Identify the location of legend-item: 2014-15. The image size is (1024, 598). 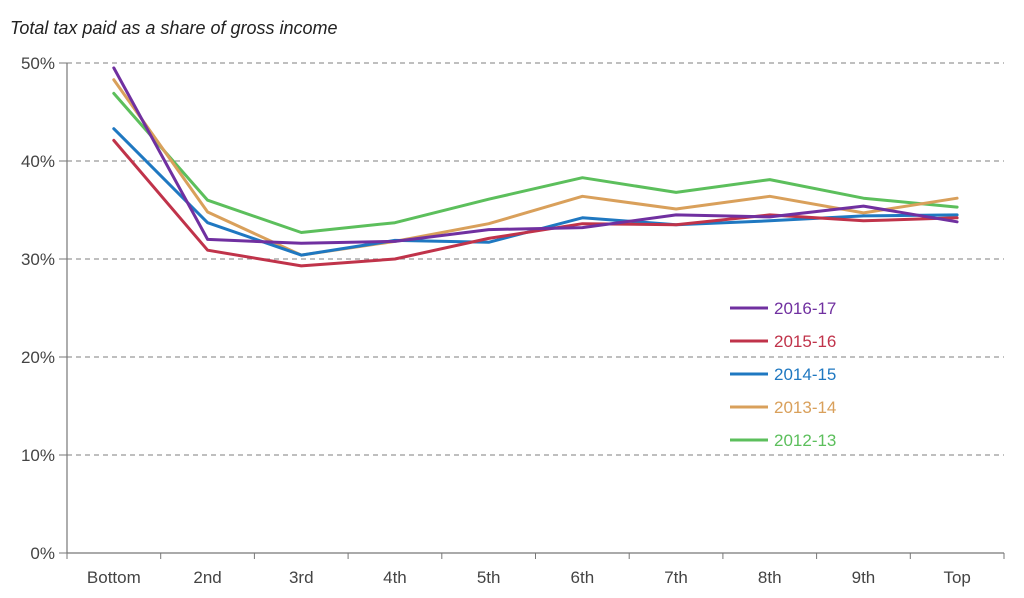
(783, 374).